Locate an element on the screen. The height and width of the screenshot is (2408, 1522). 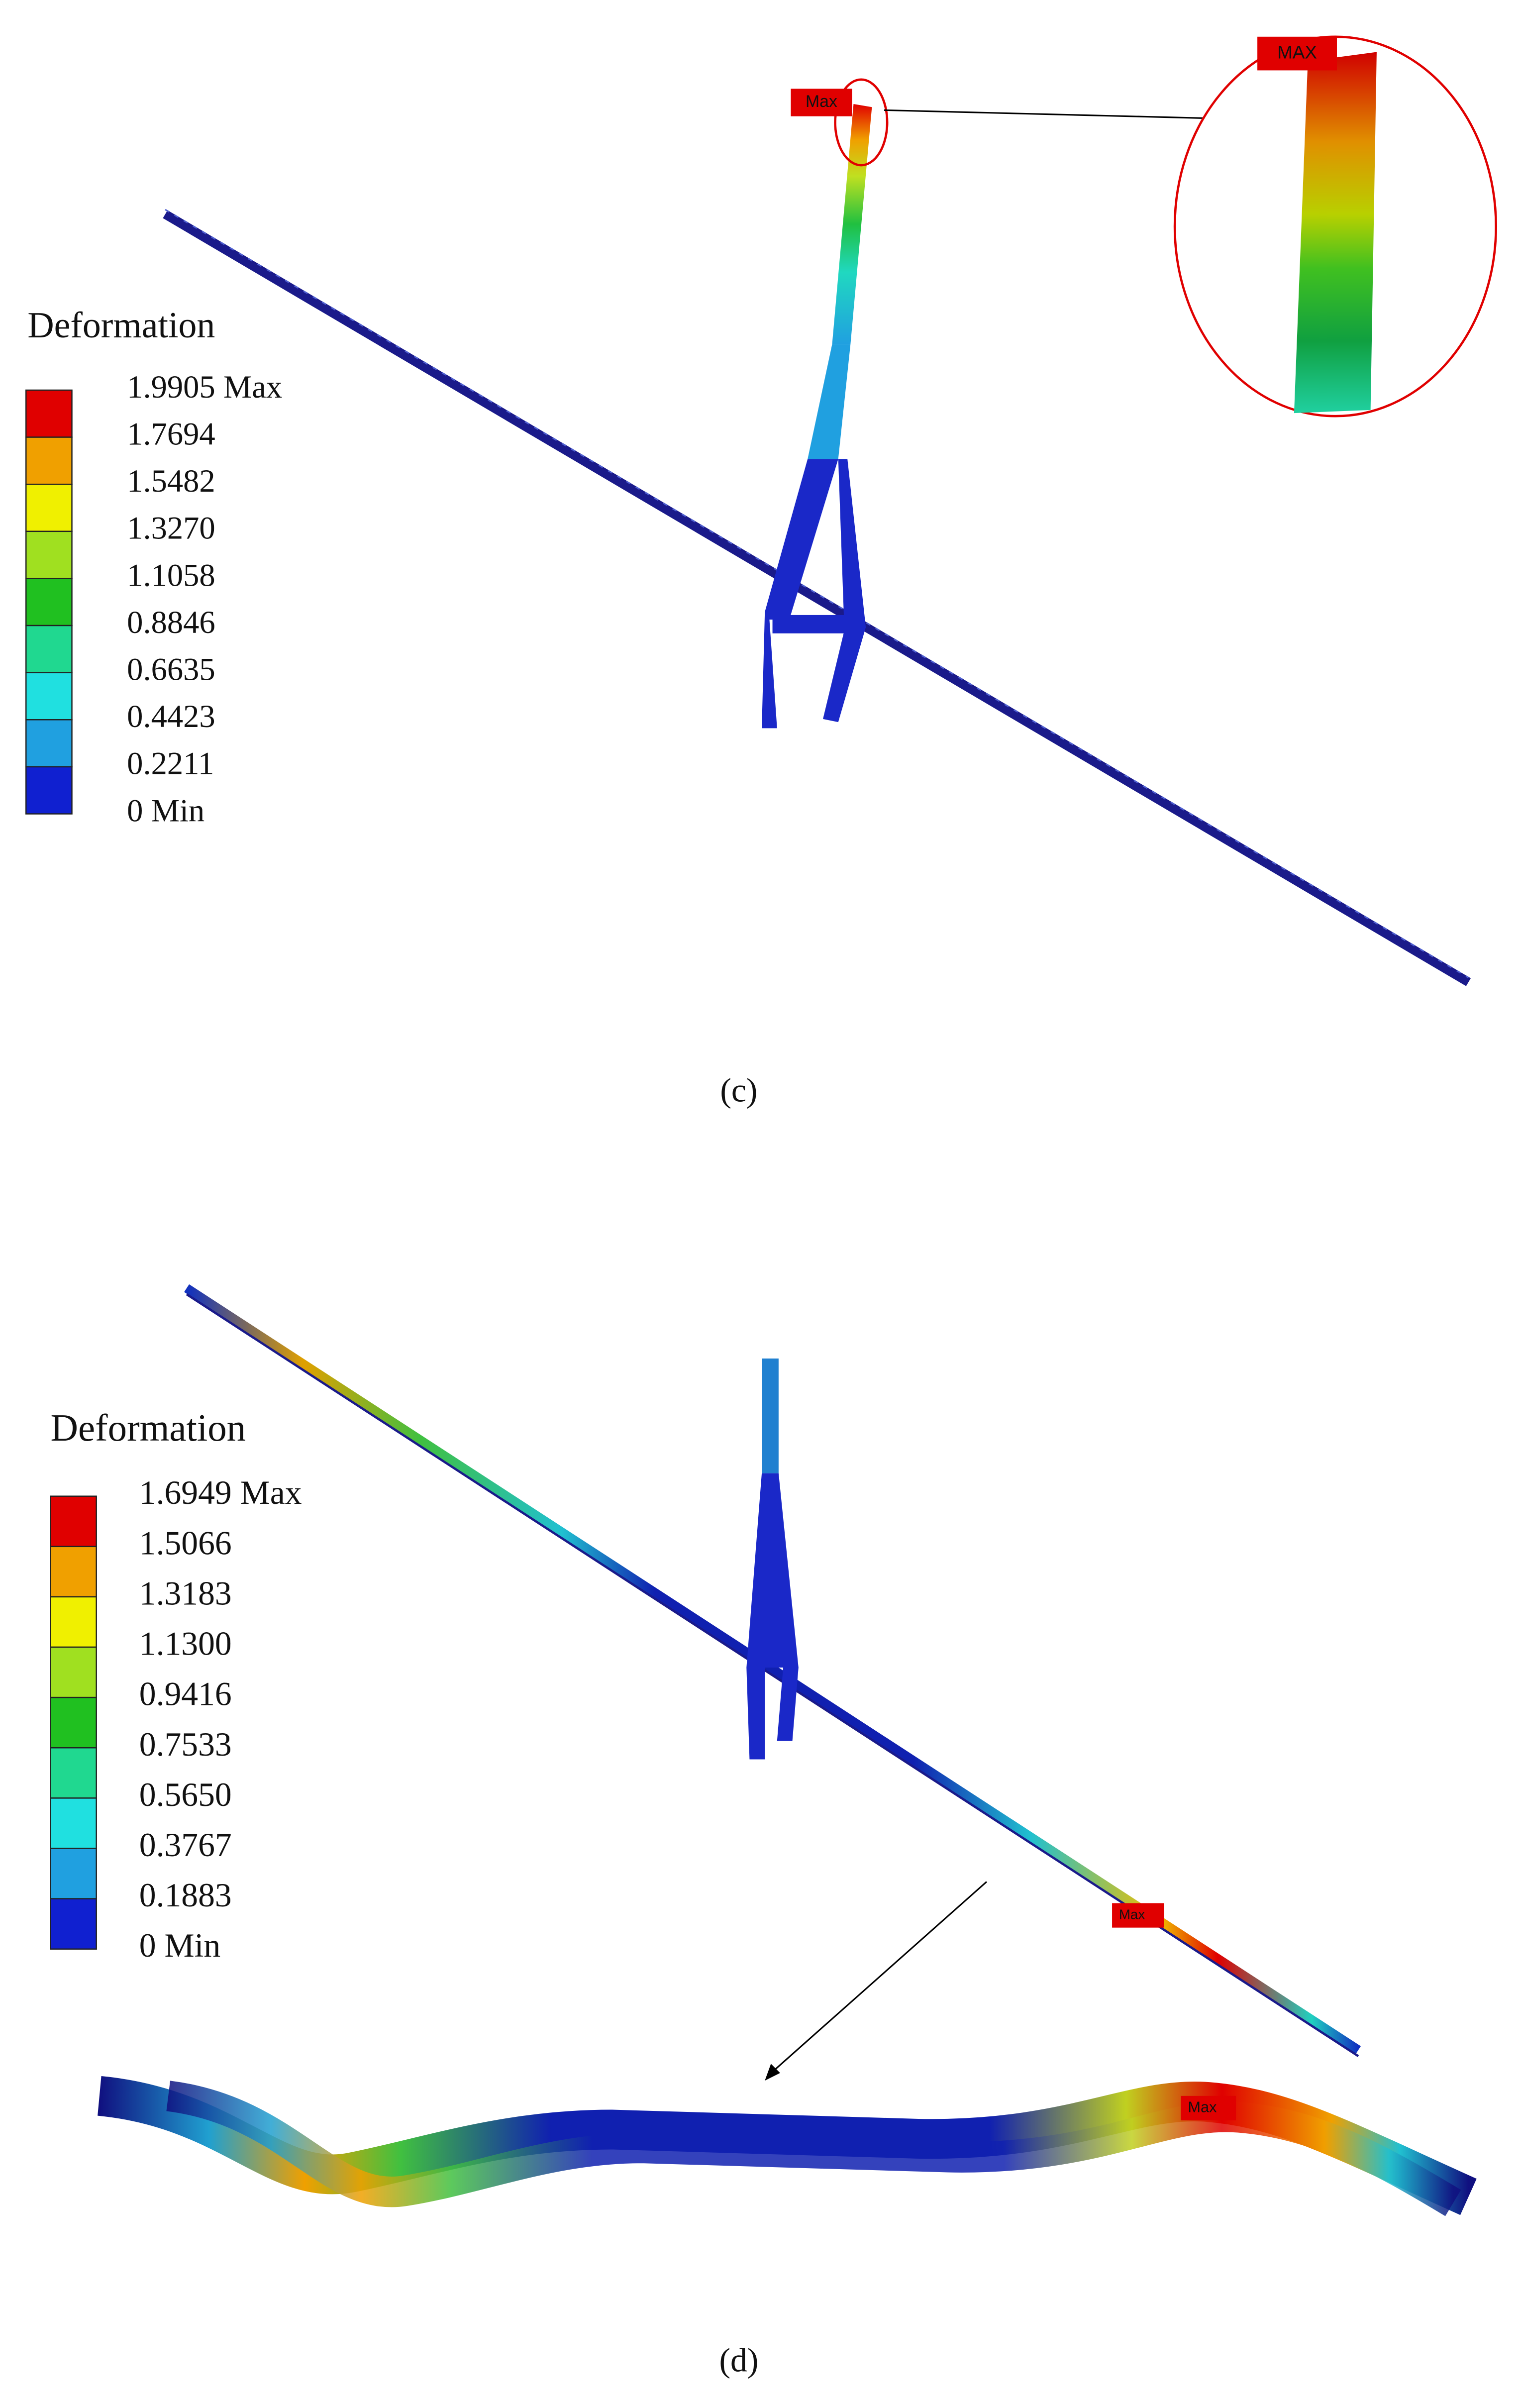
zoom-marker-label: Max is located at coordinates (1202, 2107).